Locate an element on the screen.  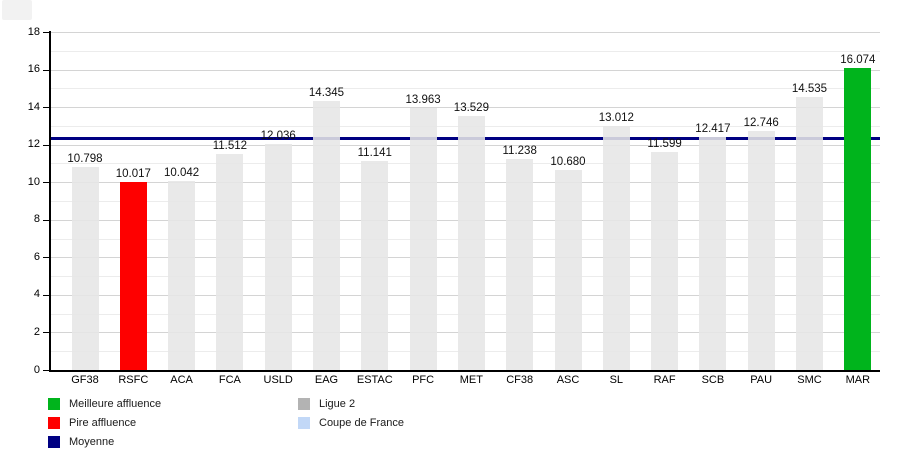
legend-label-coupe-de-france: Coupe de France is located at coordinates (361, 423).